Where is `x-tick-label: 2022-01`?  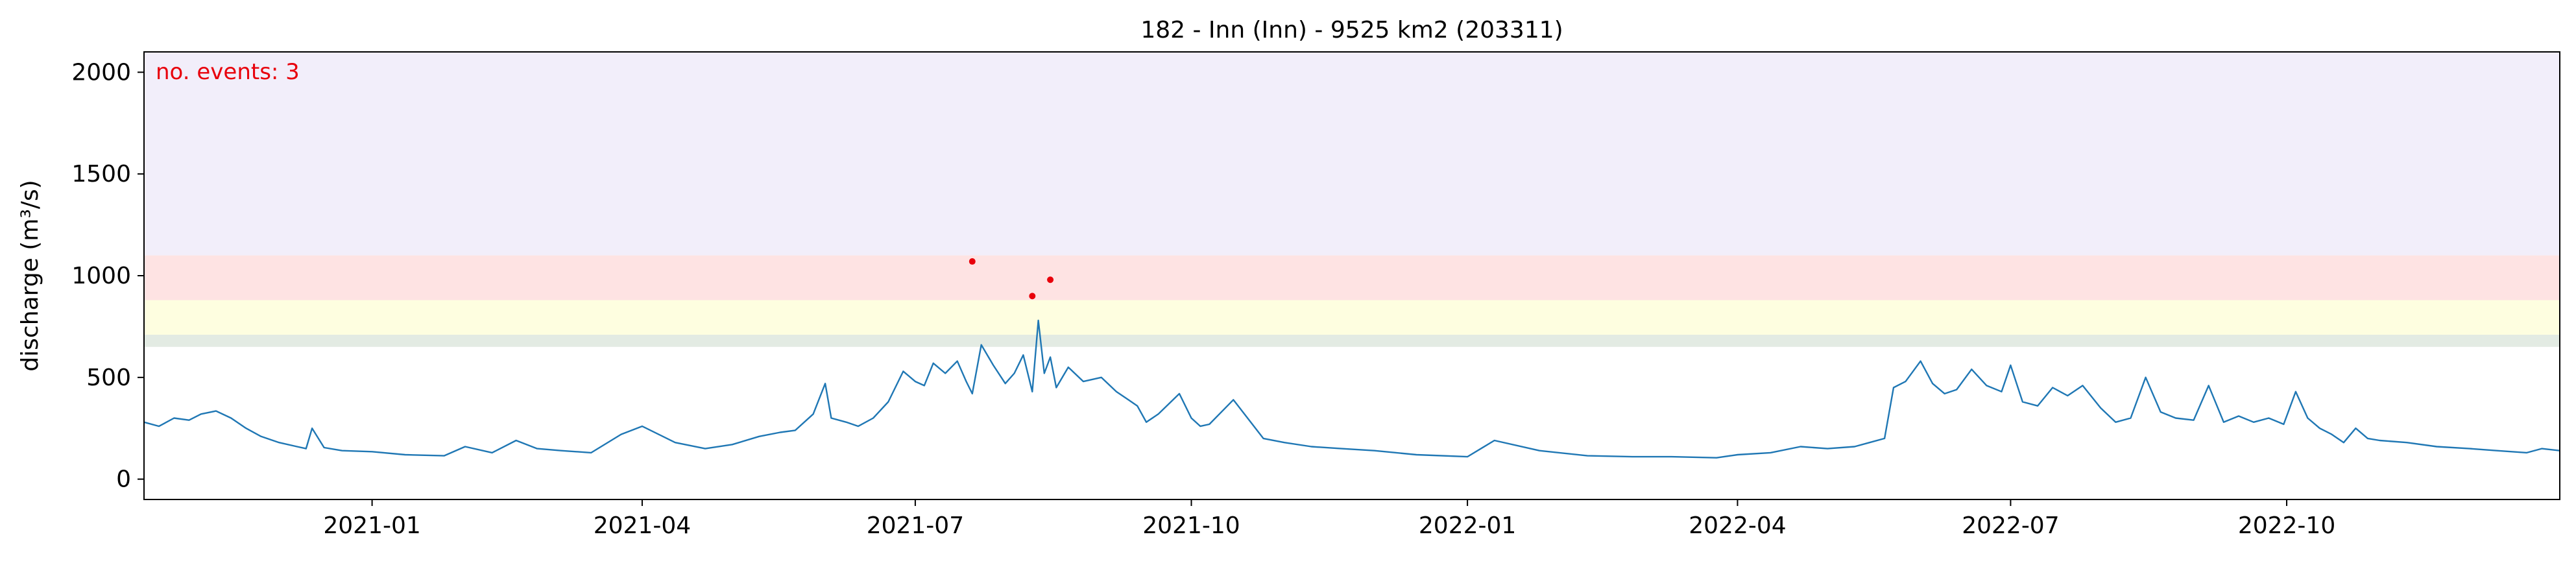 x-tick-label: 2022-01 is located at coordinates (1467, 525).